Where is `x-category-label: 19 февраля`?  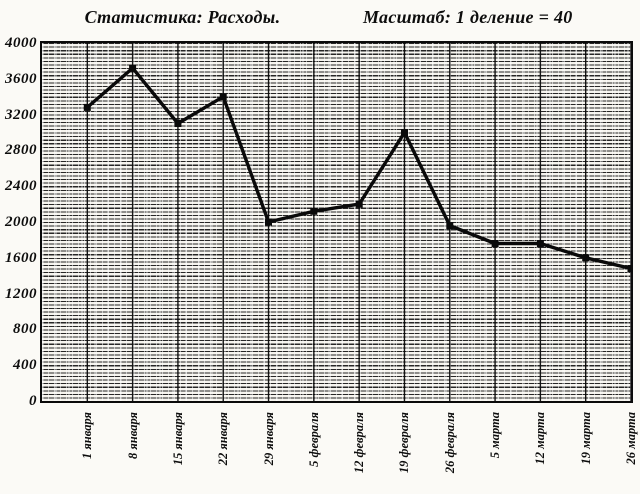 x-category-label: 19 февраля is located at coordinates (404, 443).